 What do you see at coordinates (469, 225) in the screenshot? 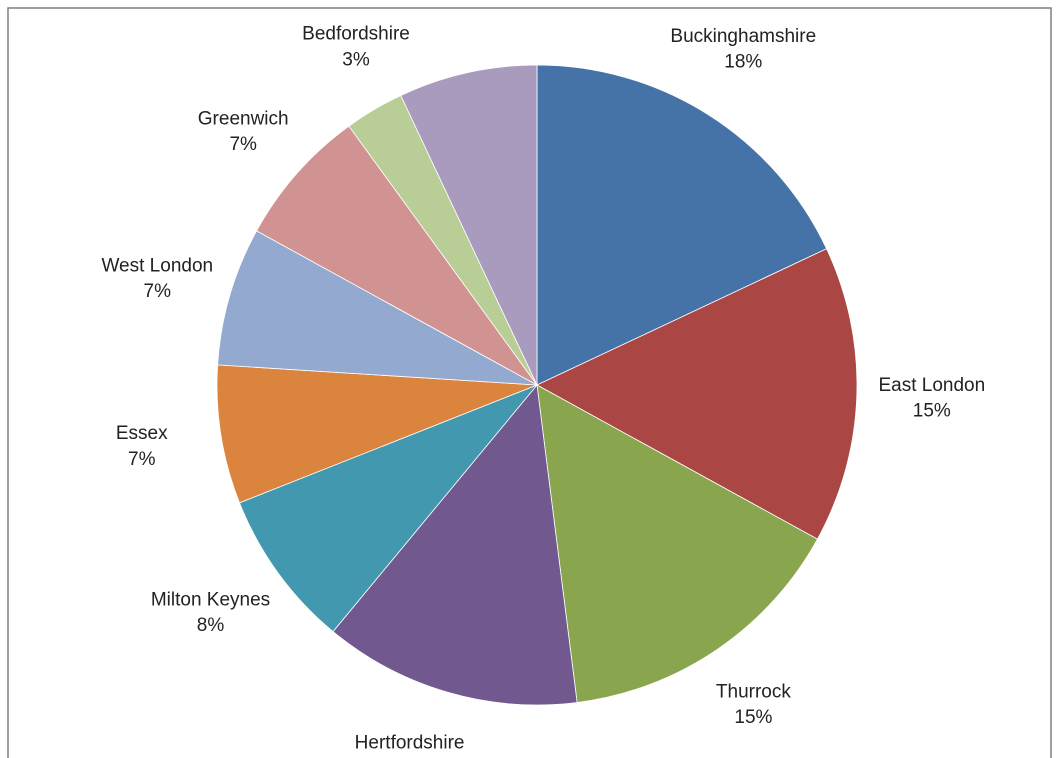
I see `pie-slice-all-other-wpas` at bounding box center [469, 225].